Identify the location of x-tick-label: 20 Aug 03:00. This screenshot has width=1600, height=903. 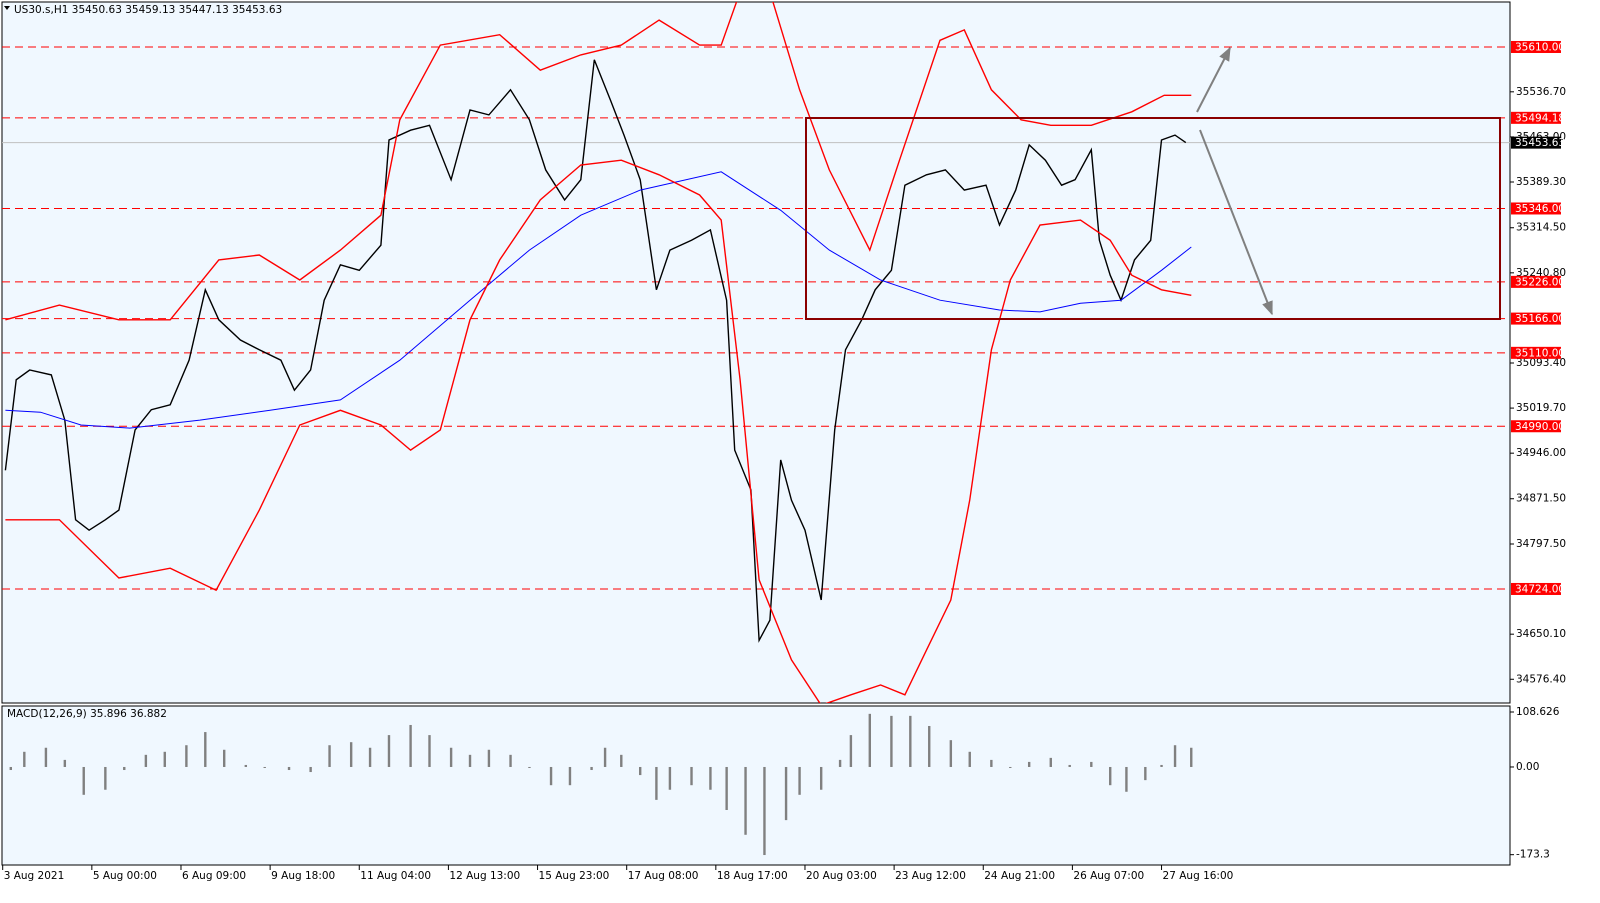
(841, 876).